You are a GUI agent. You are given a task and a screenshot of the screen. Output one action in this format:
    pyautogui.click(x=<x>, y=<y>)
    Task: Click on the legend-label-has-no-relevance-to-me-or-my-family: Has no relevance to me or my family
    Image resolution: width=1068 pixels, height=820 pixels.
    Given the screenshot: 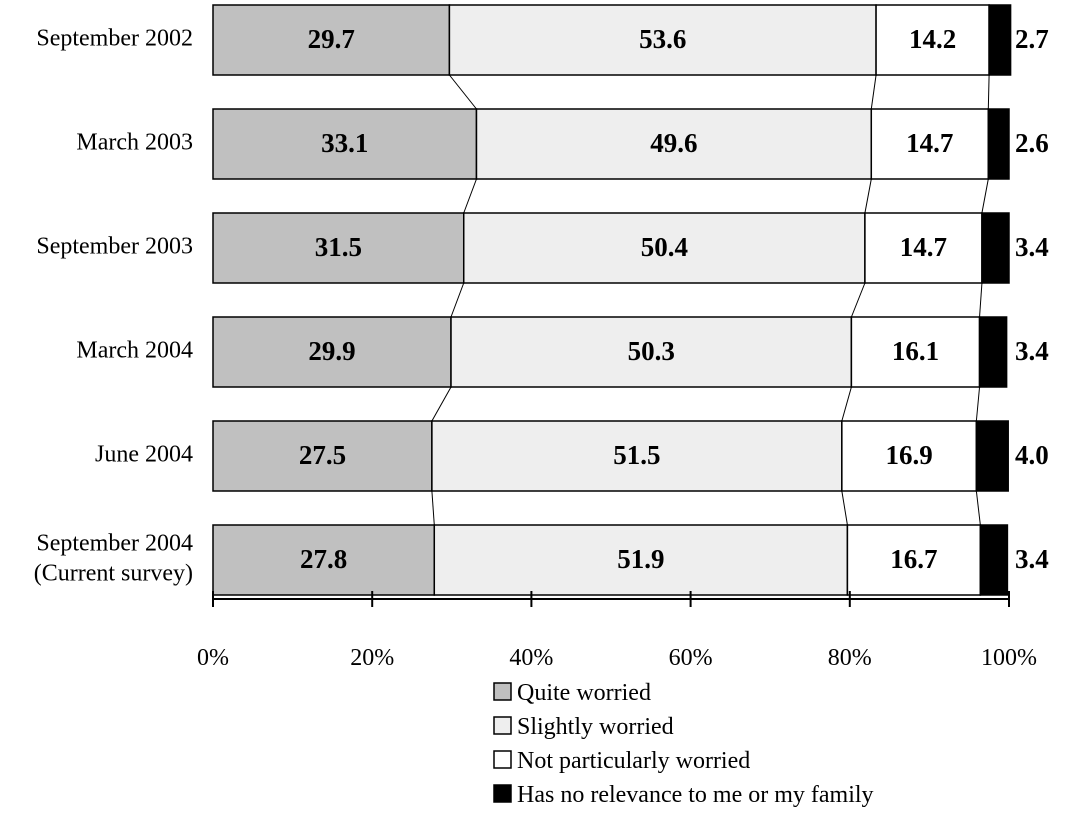 What is the action you would take?
    pyautogui.click(x=695, y=795)
    